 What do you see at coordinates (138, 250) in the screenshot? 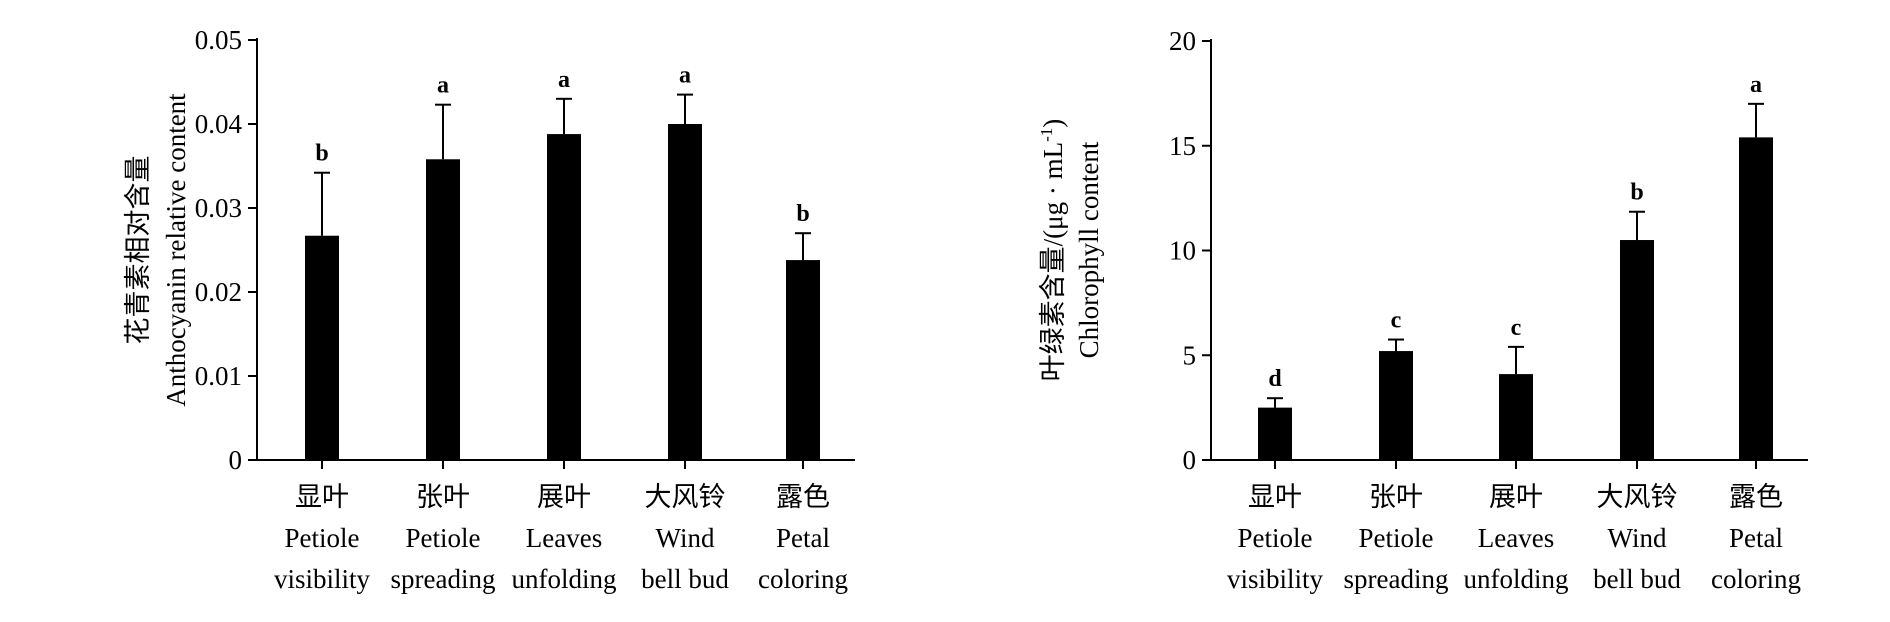
I see `y-axis-label-cn: 花青素相对含量` at bounding box center [138, 250].